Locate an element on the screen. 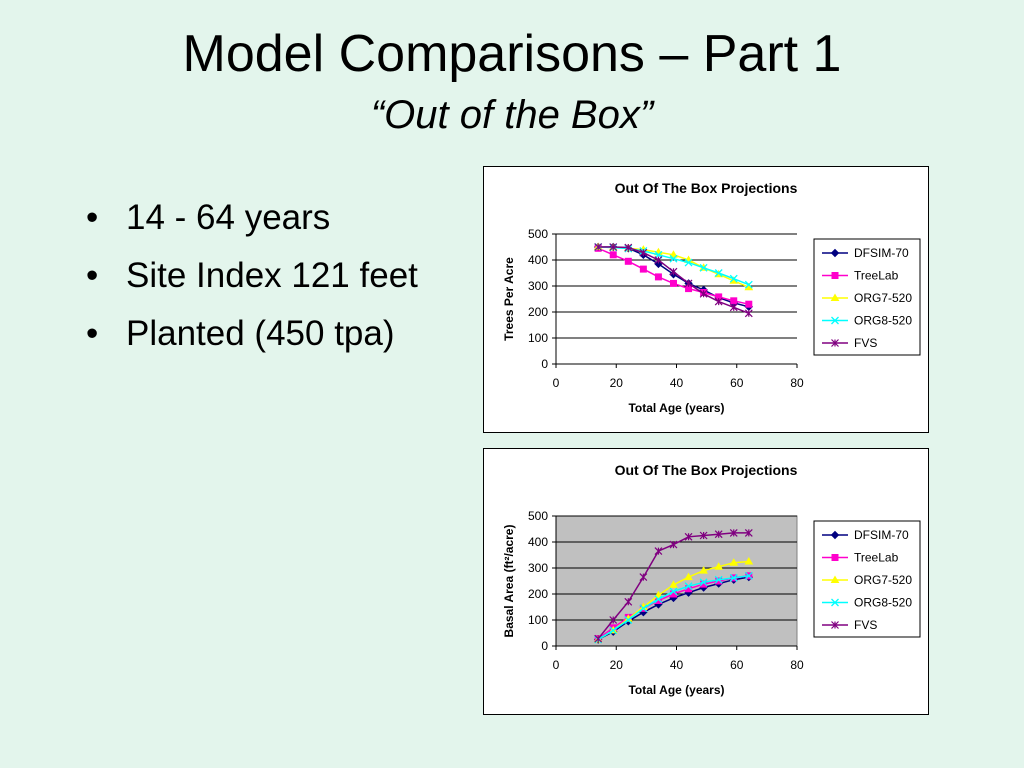 The height and width of the screenshot is (768, 1024). slide-title: Model Comparisons – Part 1 is located at coordinates (512, 54).